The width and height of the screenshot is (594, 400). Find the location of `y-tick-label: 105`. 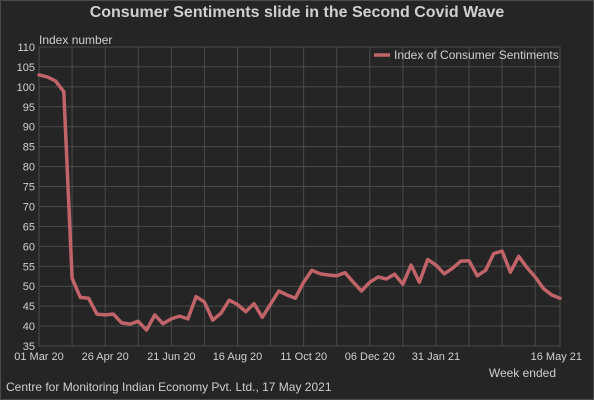

y-tick-label: 105 is located at coordinates (26, 68).